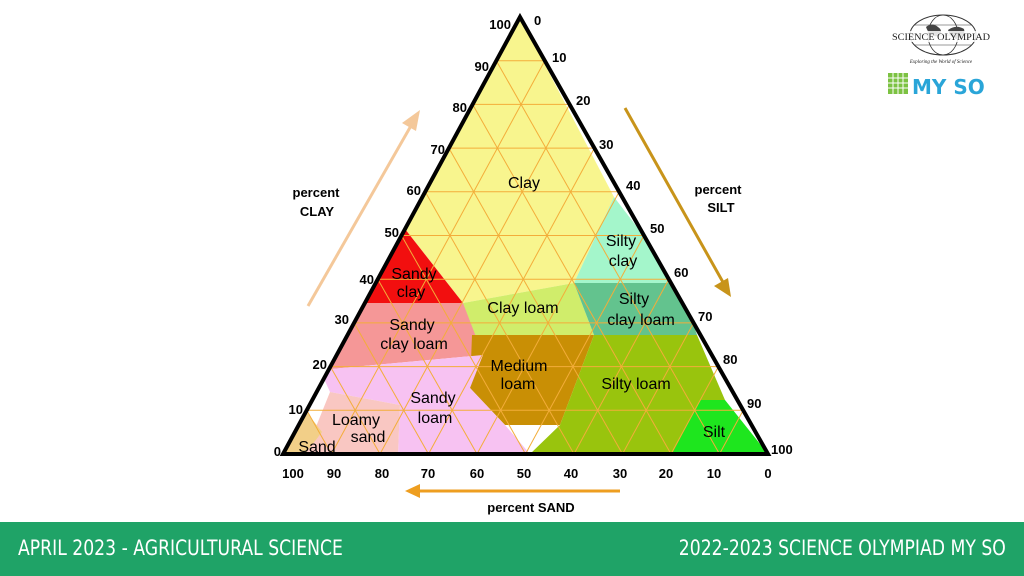  Describe the element at coordinates (296, 409) in the screenshot. I see `clay-tick-label: 10` at that location.